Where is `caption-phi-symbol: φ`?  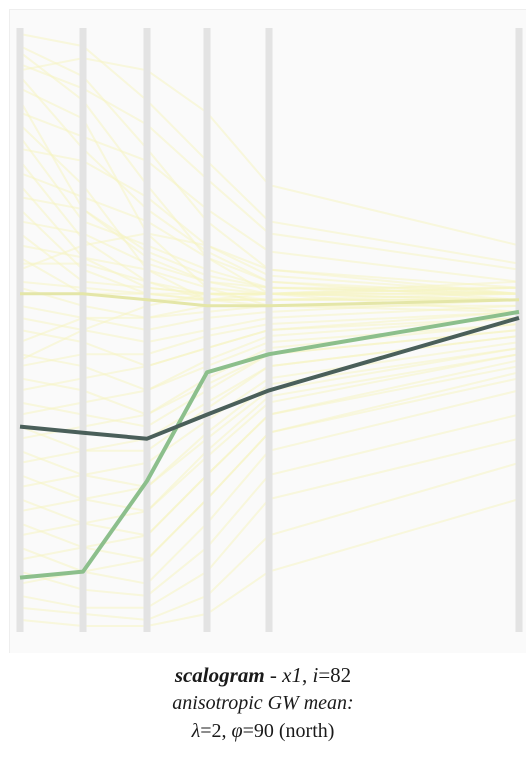 caption-phi-symbol: φ is located at coordinates (237, 731).